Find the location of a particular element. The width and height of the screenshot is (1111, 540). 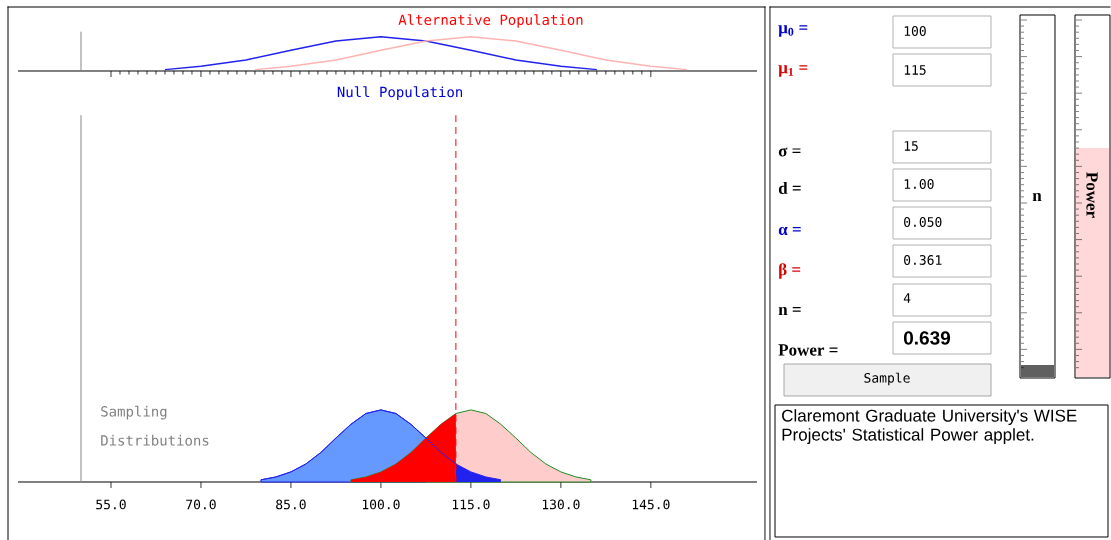

text: d = is located at coordinates (789, 188).